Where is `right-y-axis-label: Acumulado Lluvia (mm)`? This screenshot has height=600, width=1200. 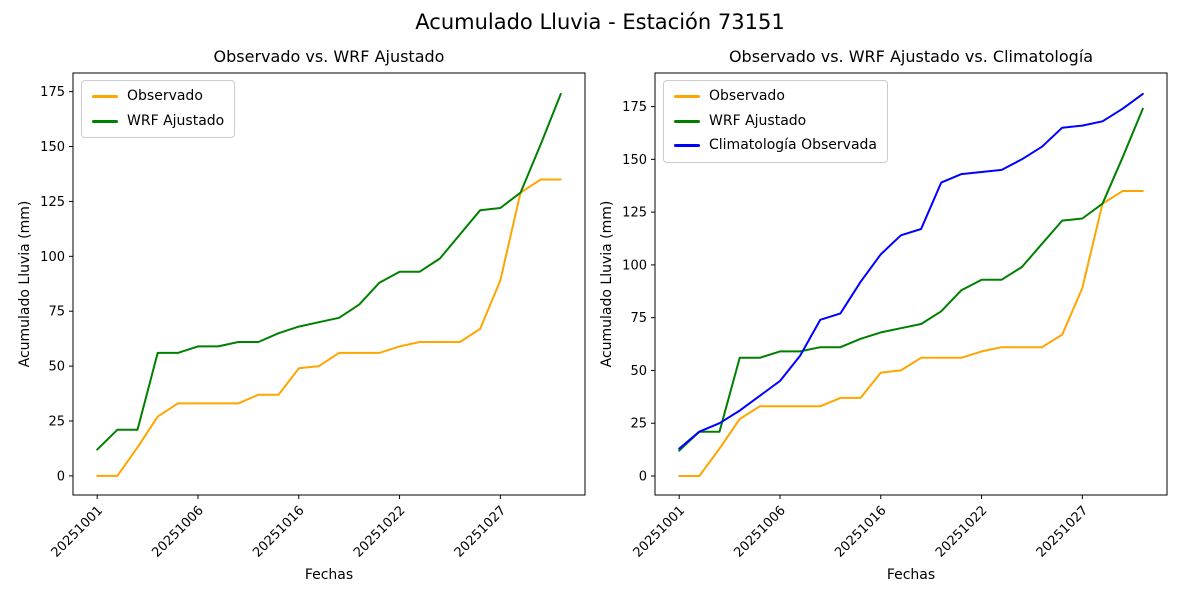 right-y-axis-label: Acumulado Lluvia (mm) is located at coordinates (607, 284).